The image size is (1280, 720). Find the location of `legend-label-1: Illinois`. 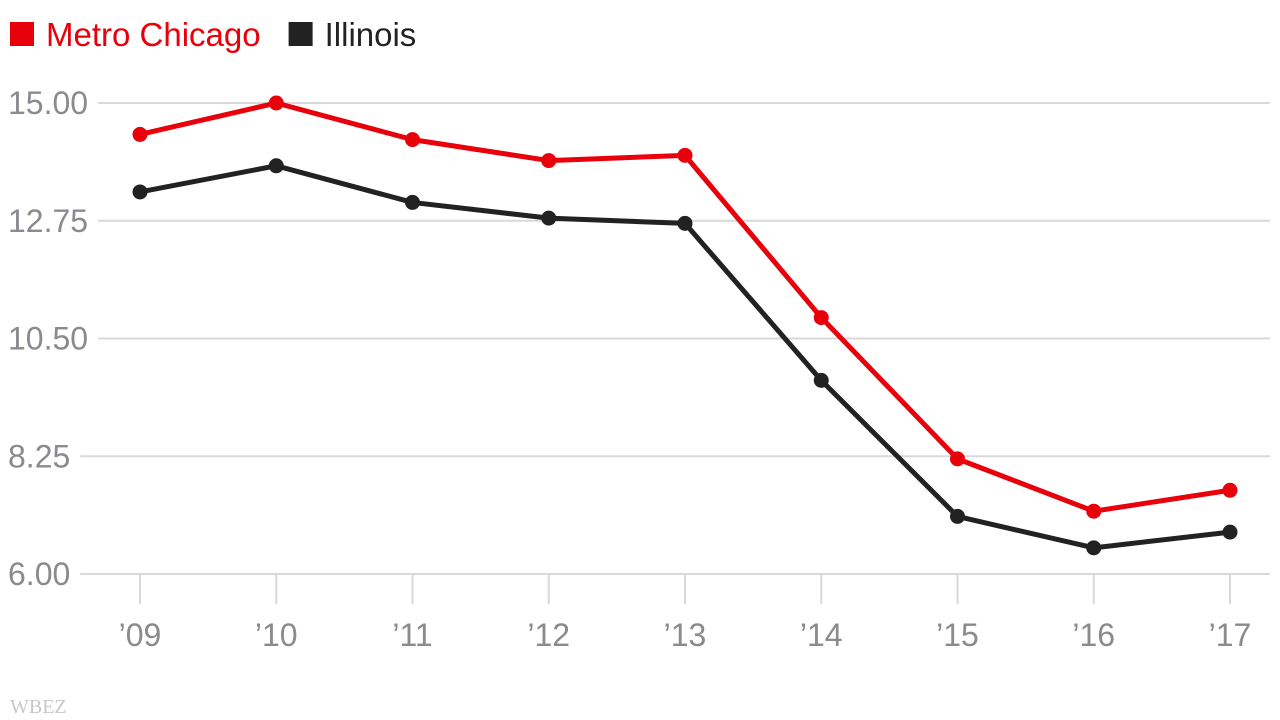

legend-label-1: Illinois is located at coordinates (371, 34).